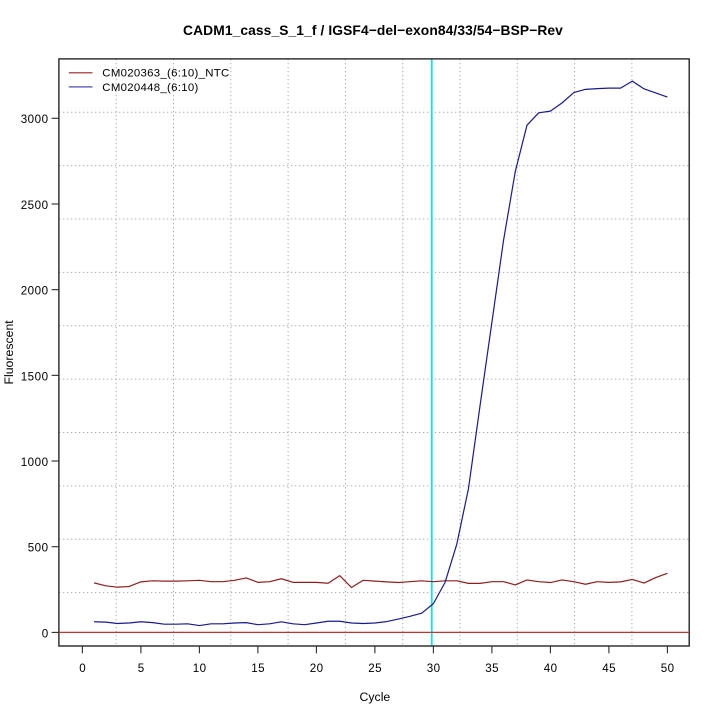 Image resolution: width=720 pixels, height=720 pixels. I want to click on svg-text: Fluorescent, so click(9, 352).